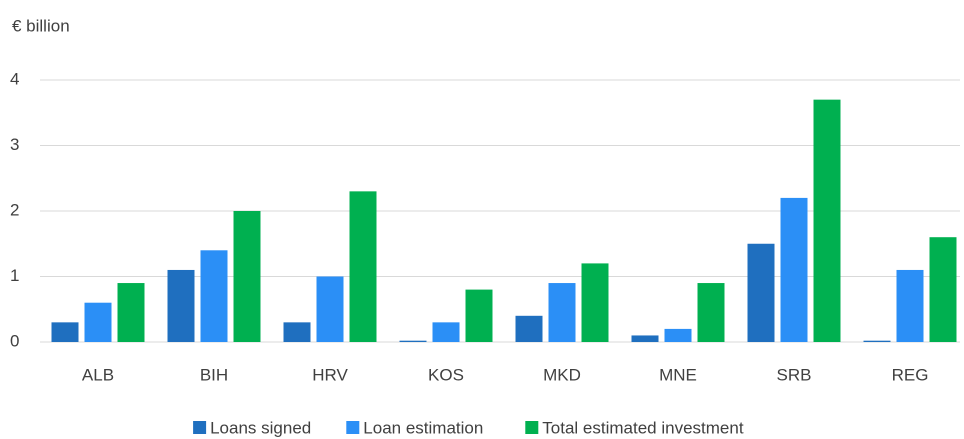 Image resolution: width=964 pixels, height=439 pixels. What do you see at coordinates (14, 275) in the screenshot?
I see `y-tick-label: 1` at bounding box center [14, 275].